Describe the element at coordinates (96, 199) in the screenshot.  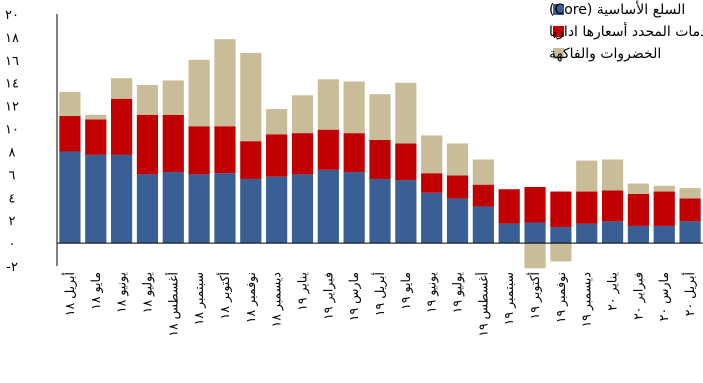
I see `bar-segment-s0-c1` at that location.